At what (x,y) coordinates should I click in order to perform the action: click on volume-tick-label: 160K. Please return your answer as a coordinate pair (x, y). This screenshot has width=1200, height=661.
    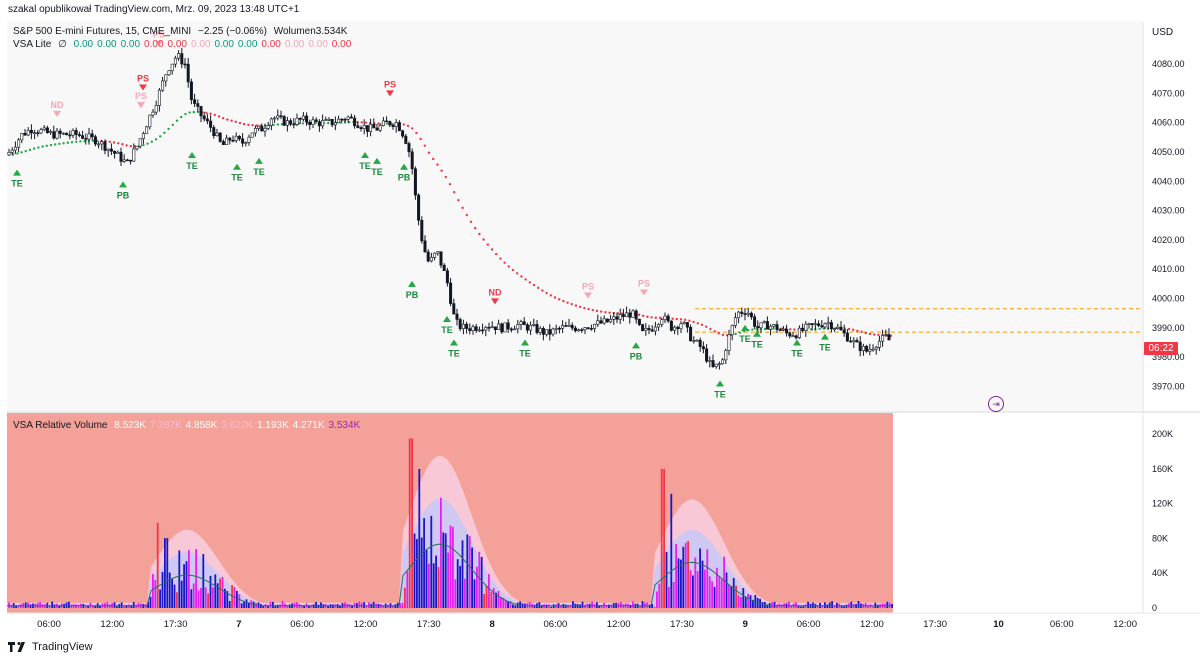
    Looking at the image, I should click on (1162, 469).